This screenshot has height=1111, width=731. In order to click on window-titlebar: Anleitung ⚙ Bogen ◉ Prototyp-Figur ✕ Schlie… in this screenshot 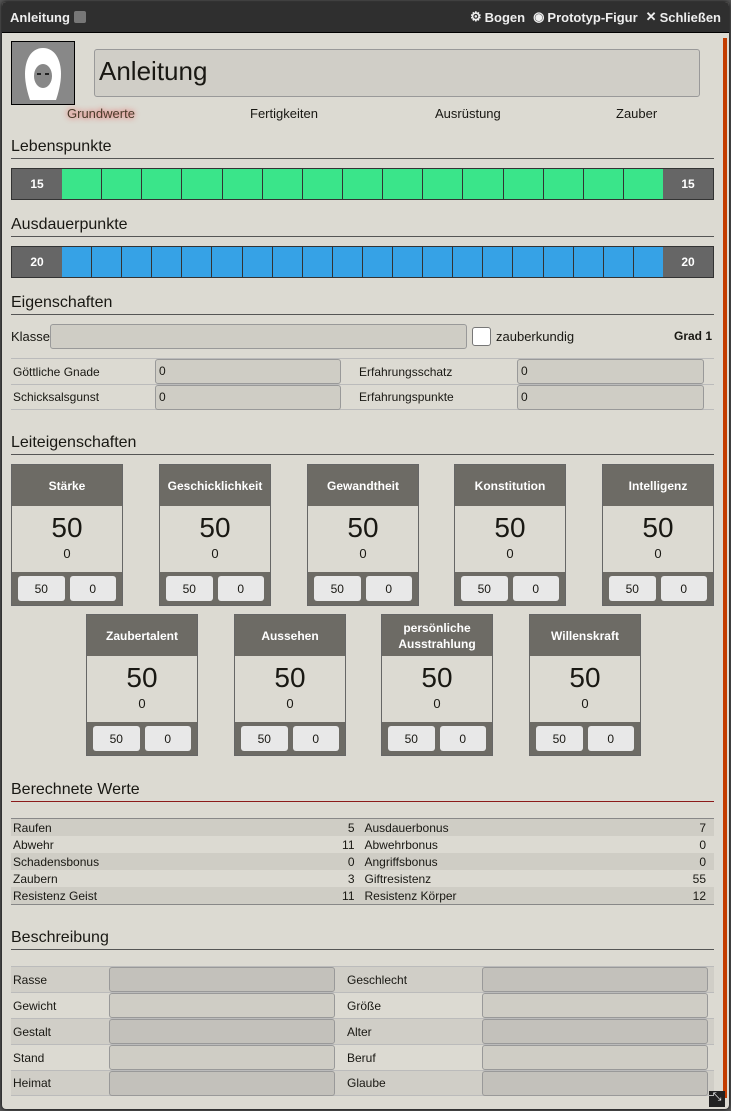, I will do `click(365, 17)`.